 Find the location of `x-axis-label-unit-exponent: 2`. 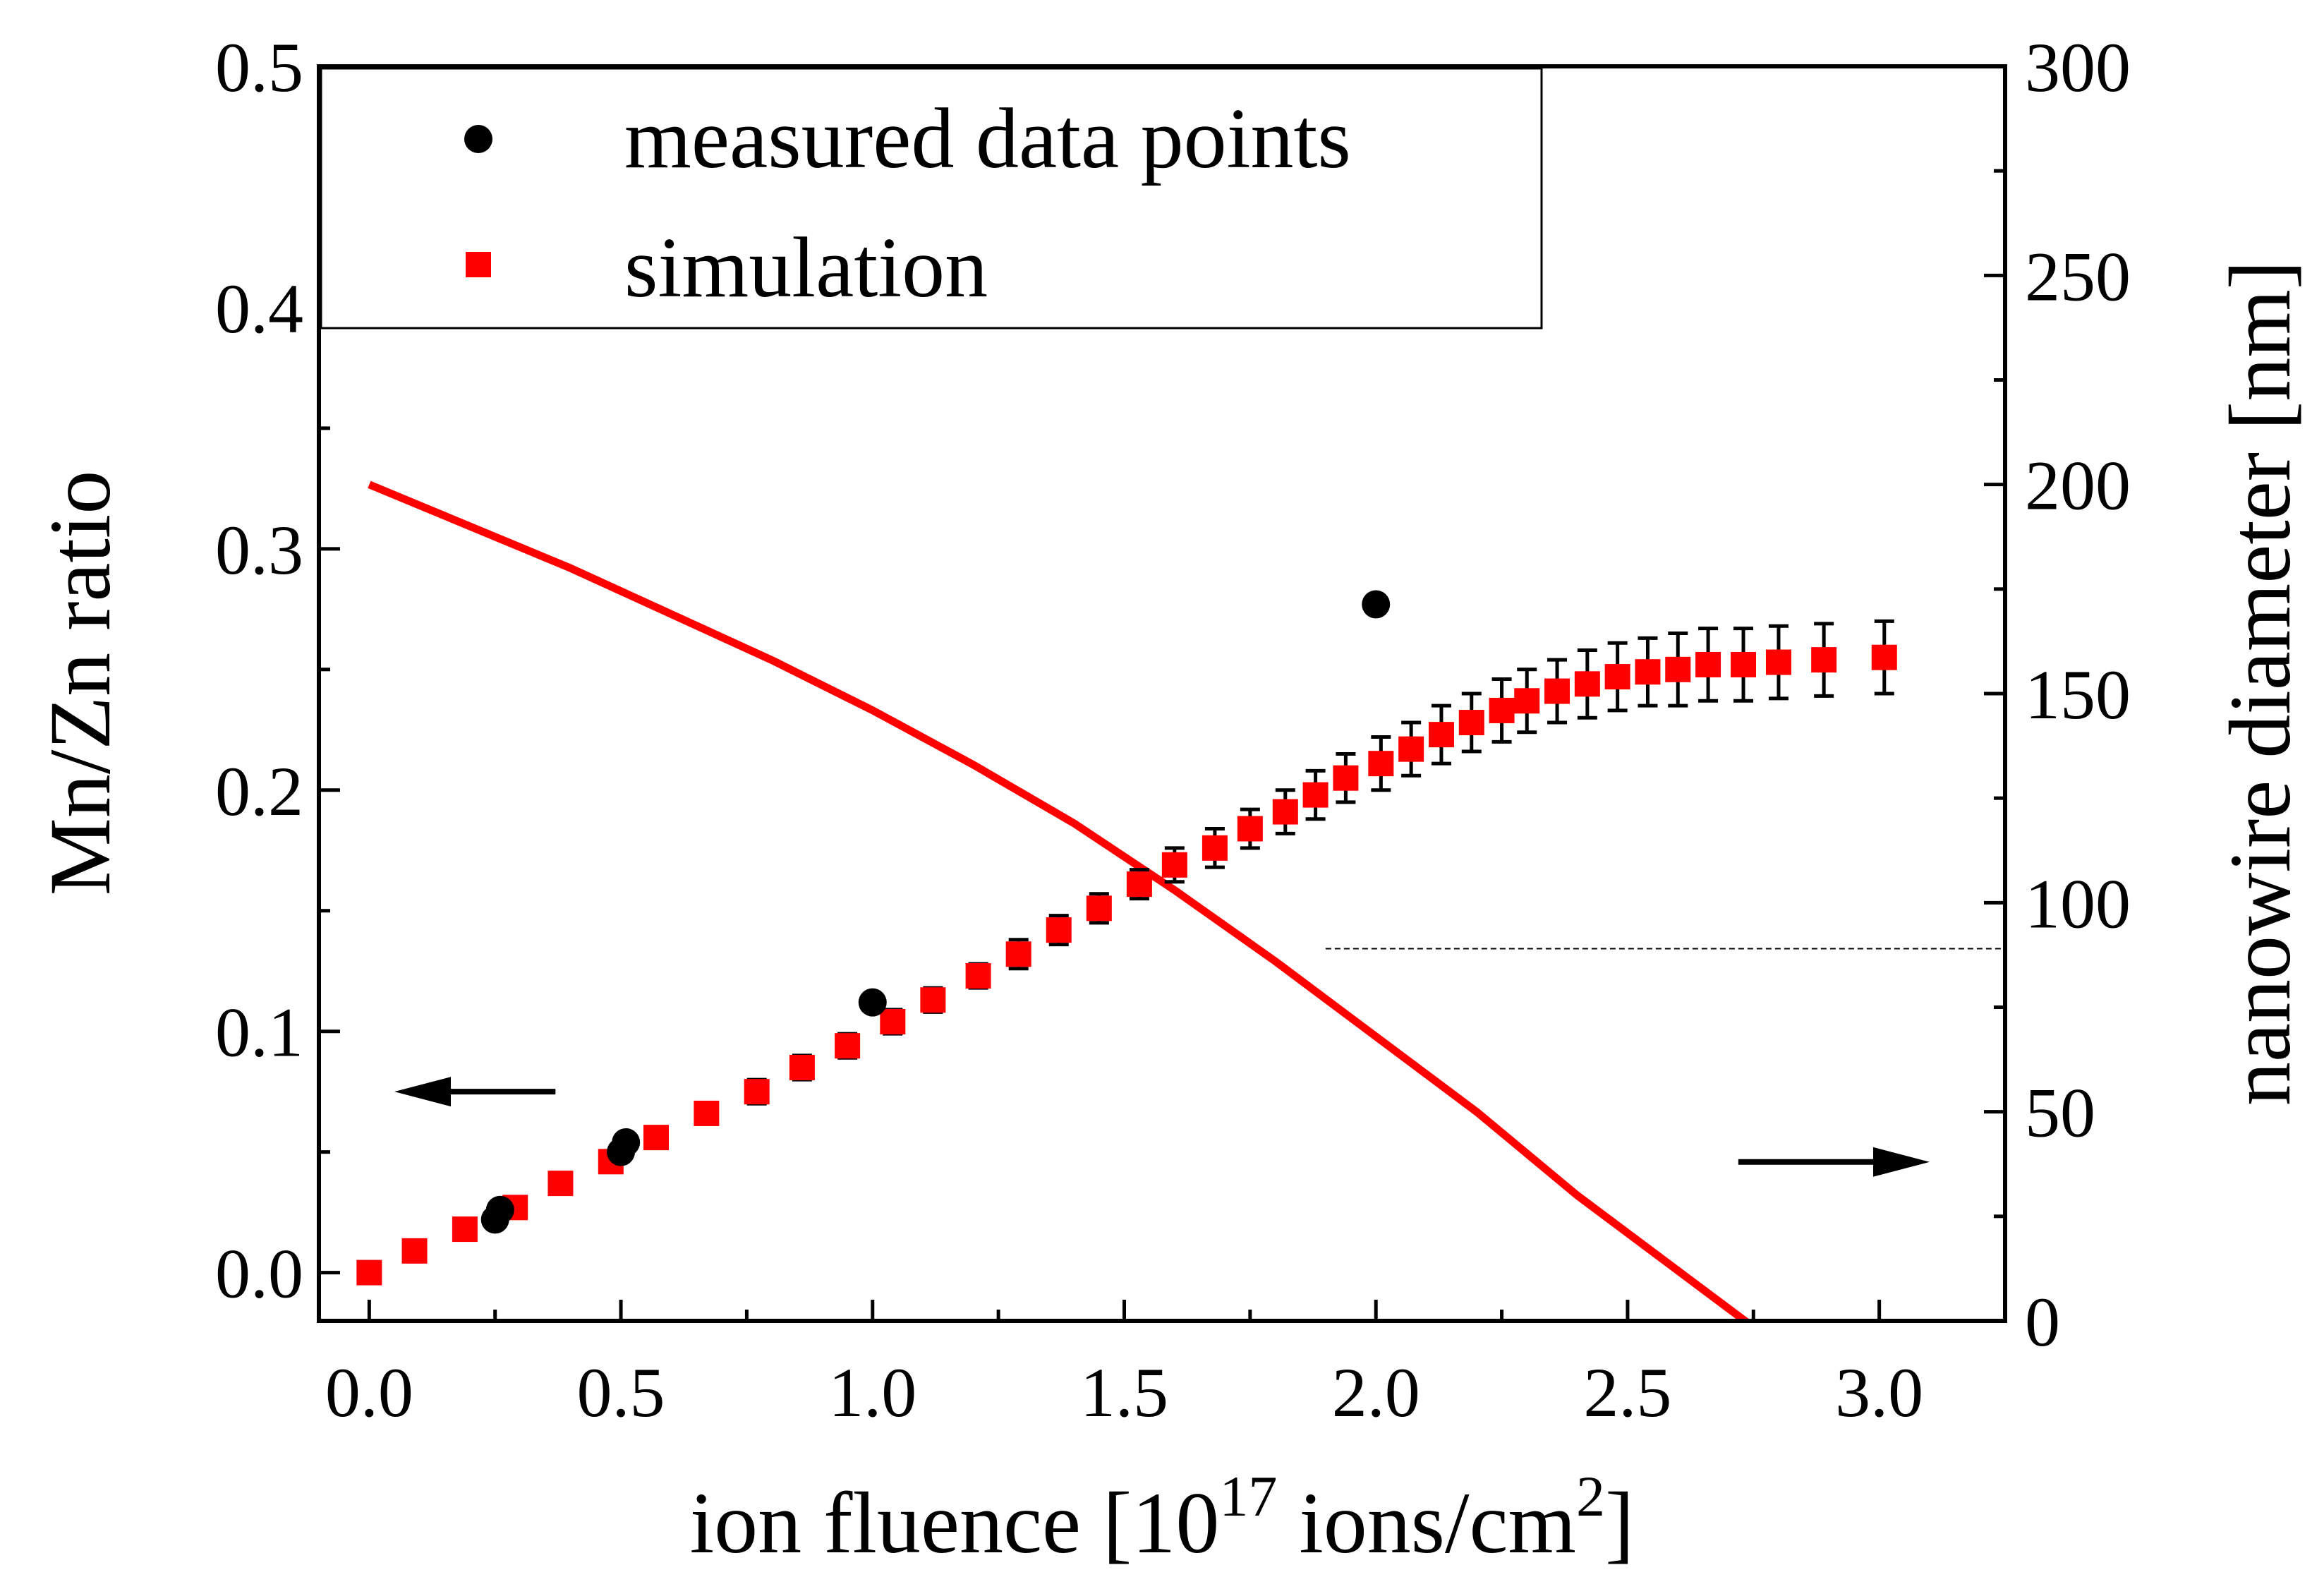

x-axis-label-unit-exponent: 2 is located at coordinates (1591, 1496).